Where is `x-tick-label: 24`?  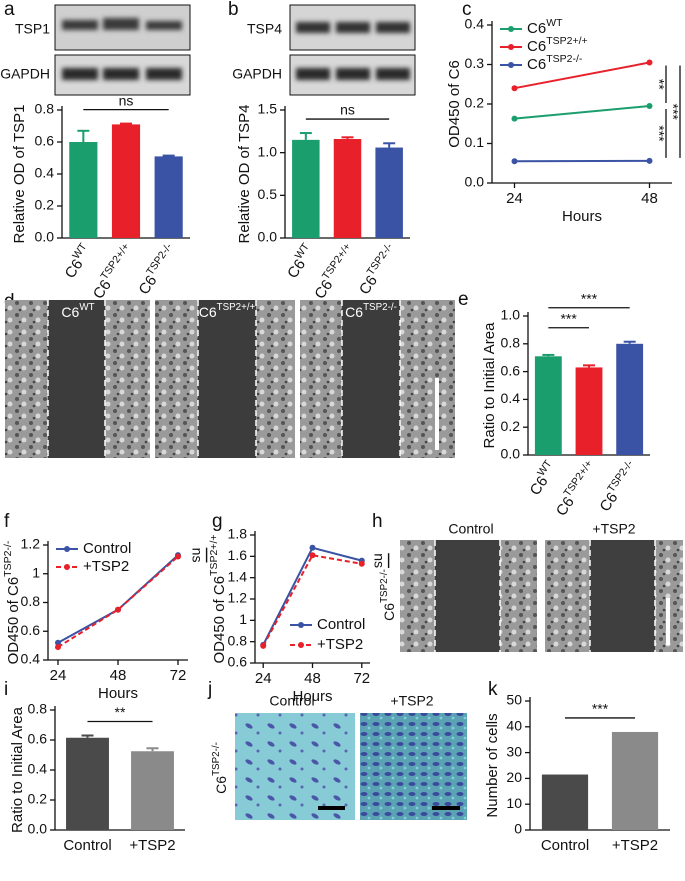
x-tick-label: 24 is located at coordinates (263, 678).